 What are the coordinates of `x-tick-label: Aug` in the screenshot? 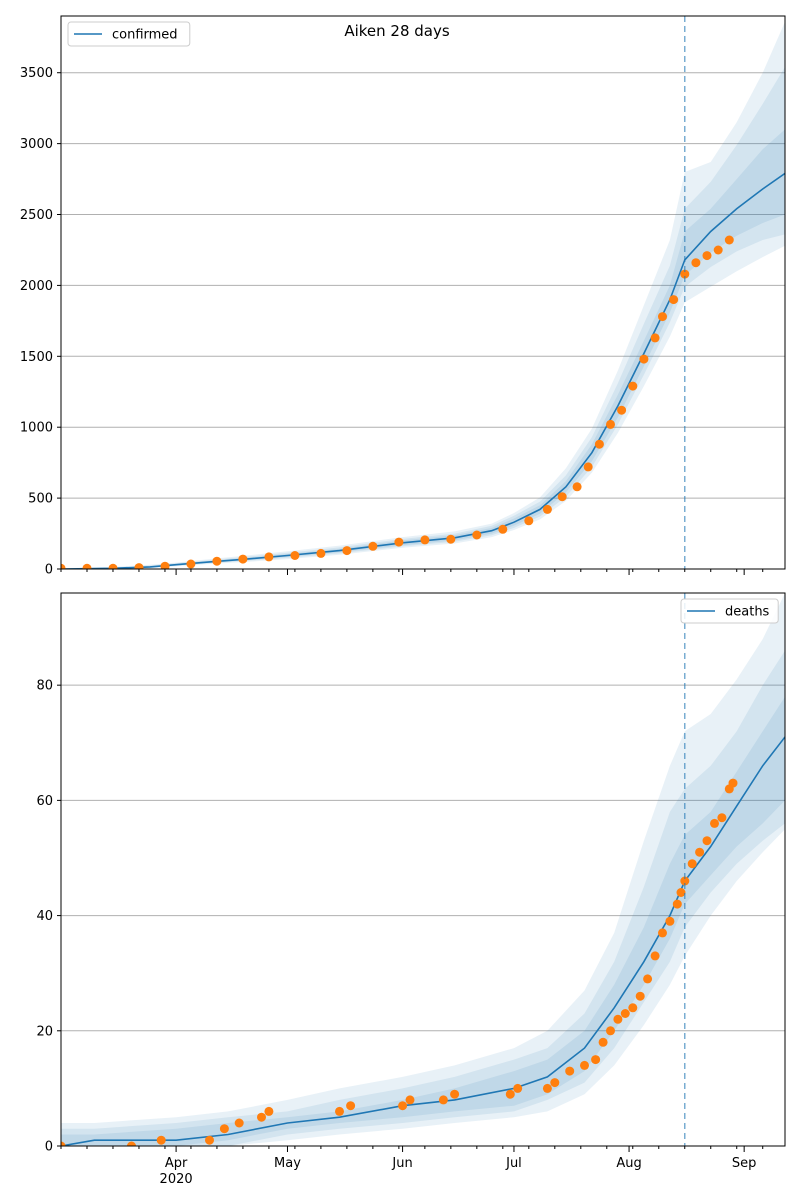 It's located at (628, 1163).